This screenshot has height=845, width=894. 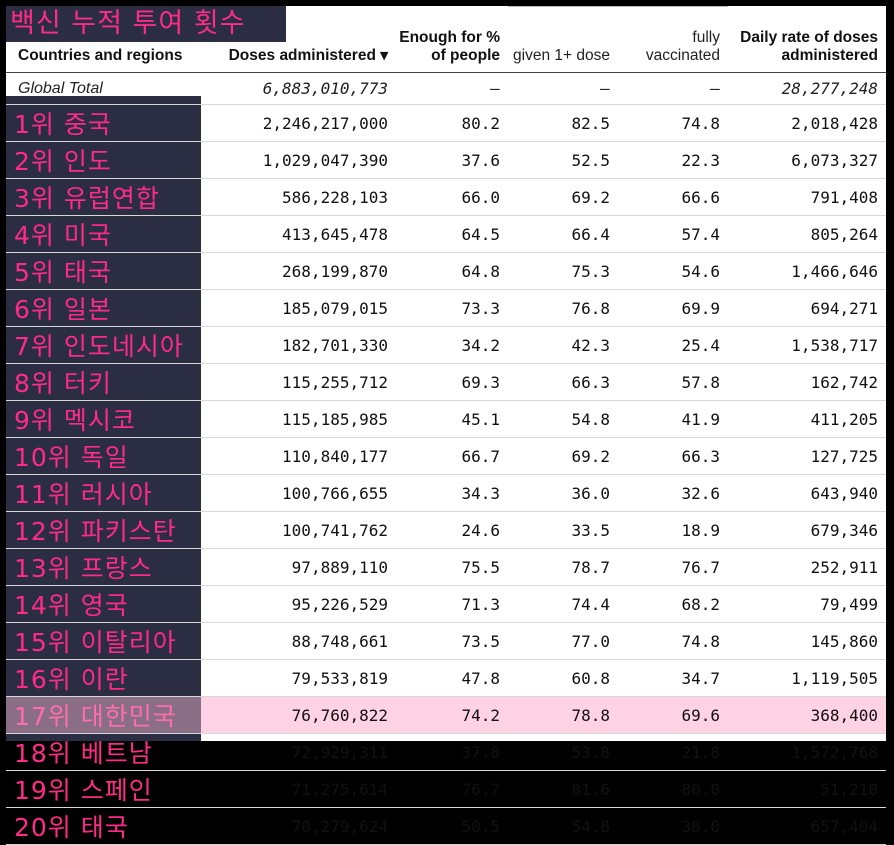 I want to click on header-given: given 1+ dose, so click(x=563, y=39).